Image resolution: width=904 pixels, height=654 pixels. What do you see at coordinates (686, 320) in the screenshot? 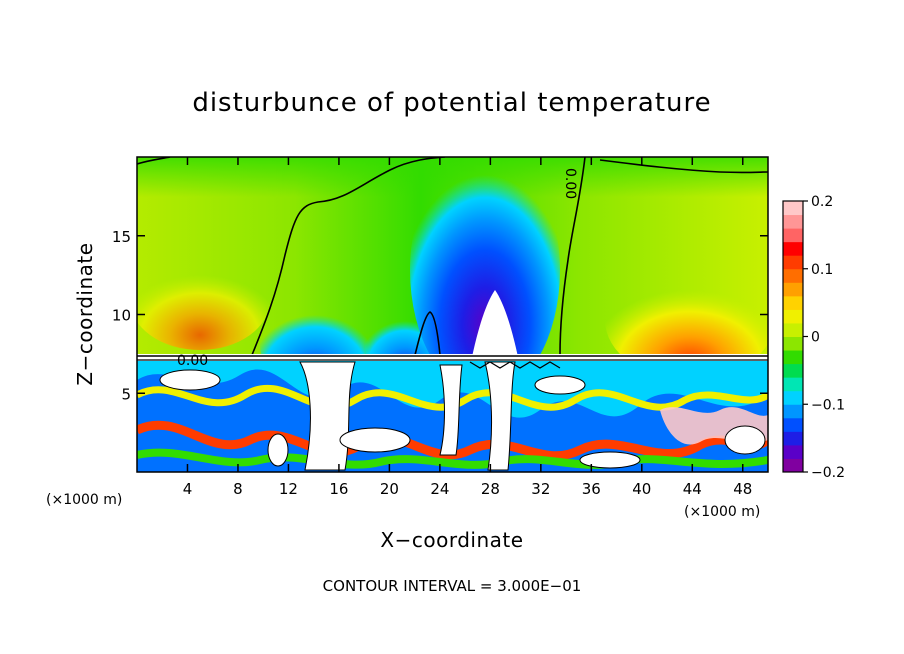
I see `warm-region-right` at bounding box center [686, 320].